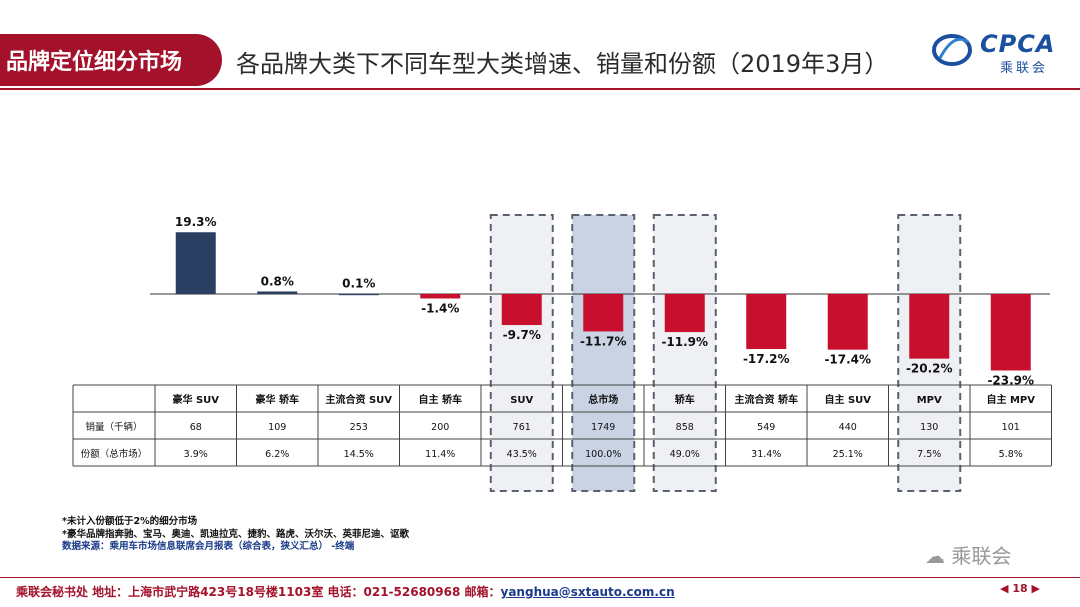  Describe the element at coordinates (685, 399) in the screenshot. I see `category-label: 轿车` at that location.